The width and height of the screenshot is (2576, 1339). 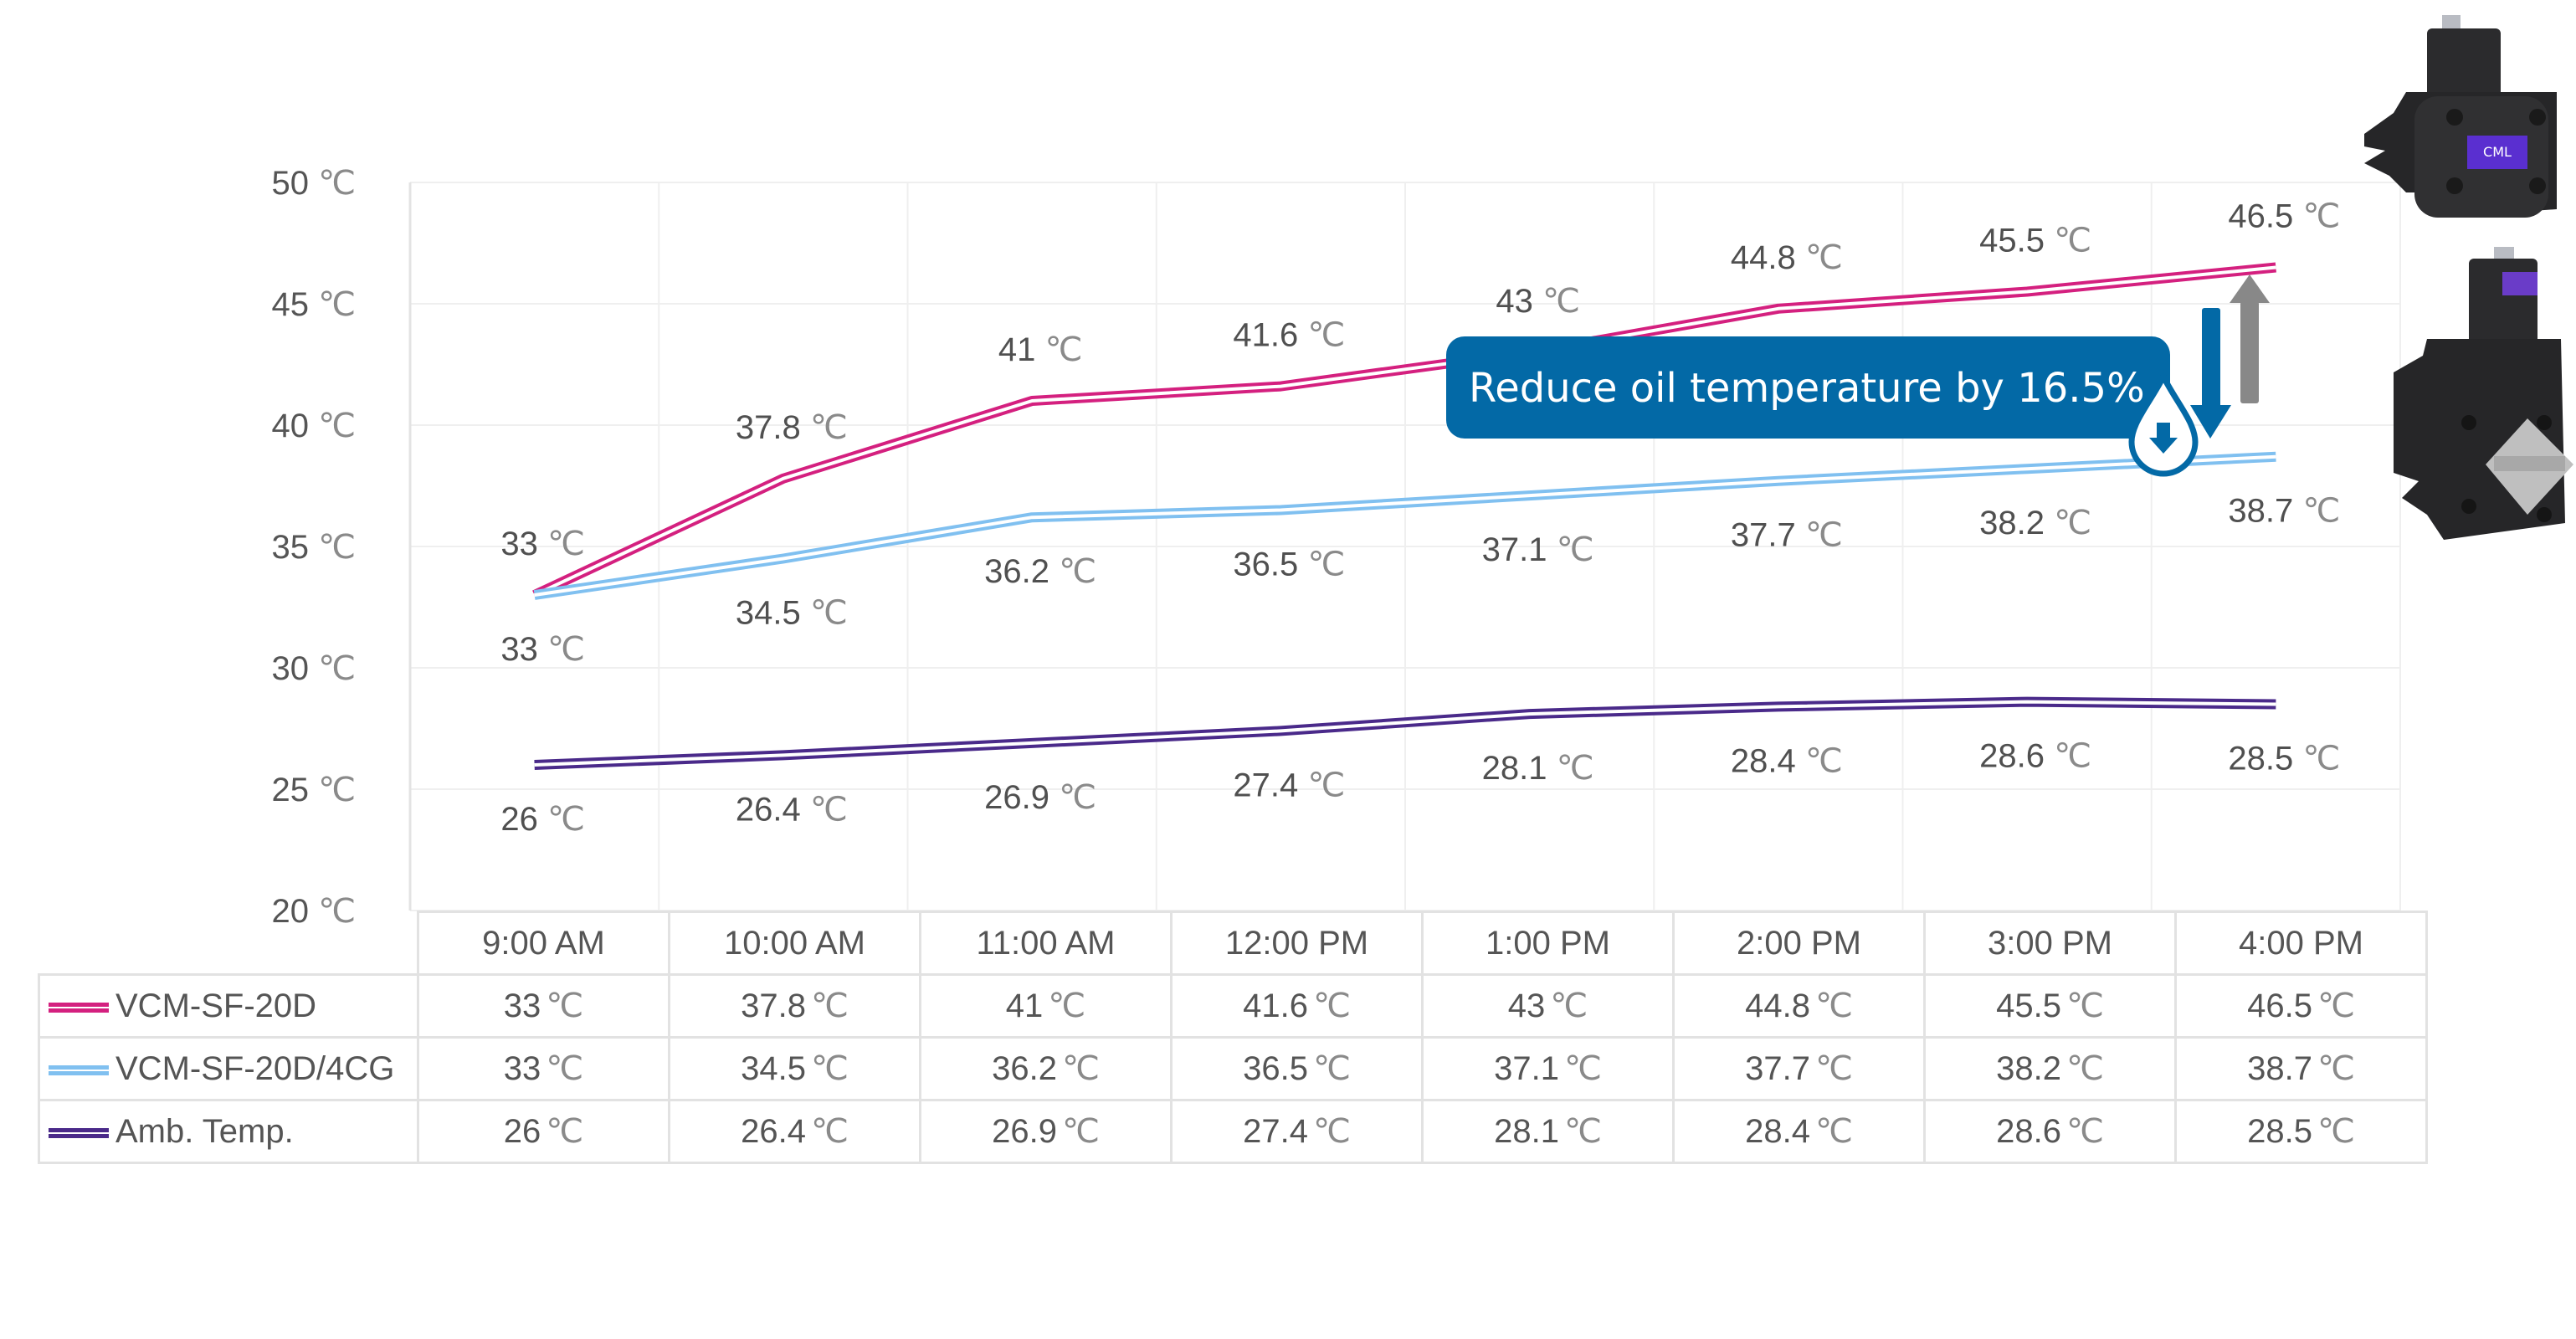 I want to click on data-label: 26.4 ℃, so click(x=792, y=809).